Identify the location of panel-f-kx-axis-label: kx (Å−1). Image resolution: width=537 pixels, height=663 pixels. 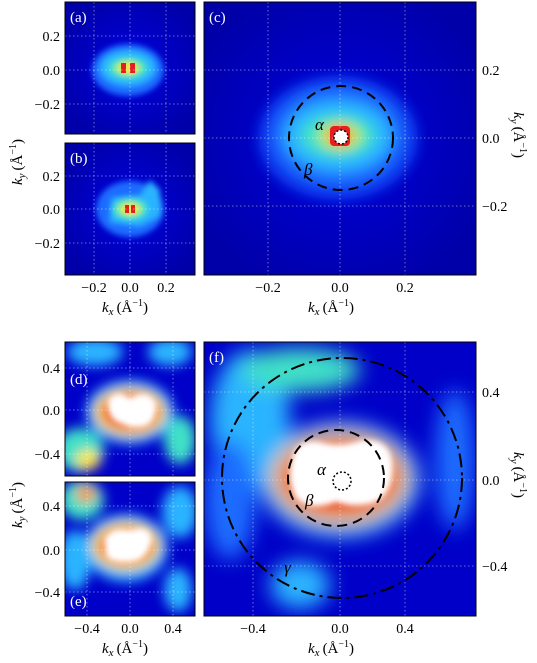
(331, 649).